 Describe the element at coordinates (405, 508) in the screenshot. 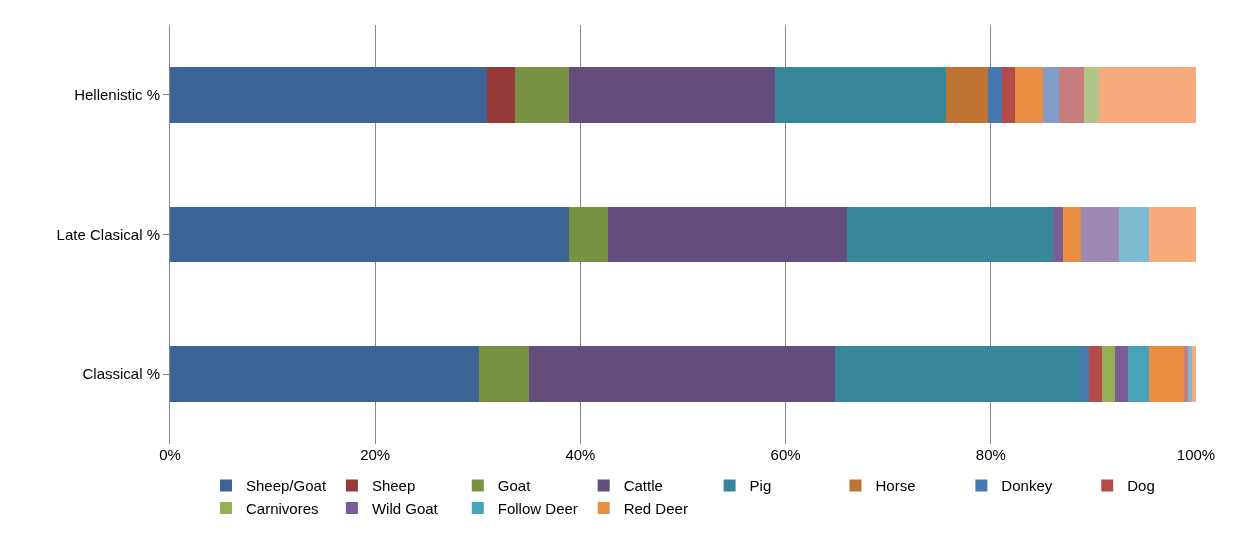

I see `legend-label: Wild Goat` at that location.